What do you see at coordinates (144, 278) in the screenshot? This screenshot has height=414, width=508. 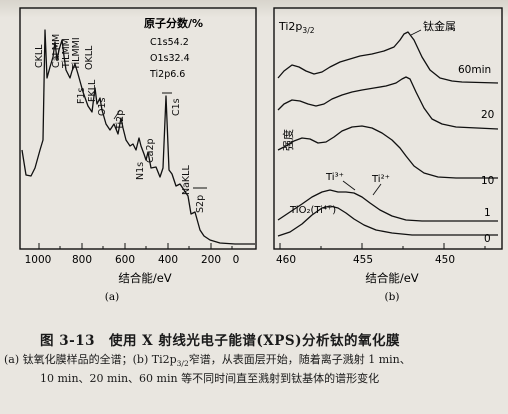 I see `panel-a-xlabel: 结合能/eV` at bounding box center [144, 278].